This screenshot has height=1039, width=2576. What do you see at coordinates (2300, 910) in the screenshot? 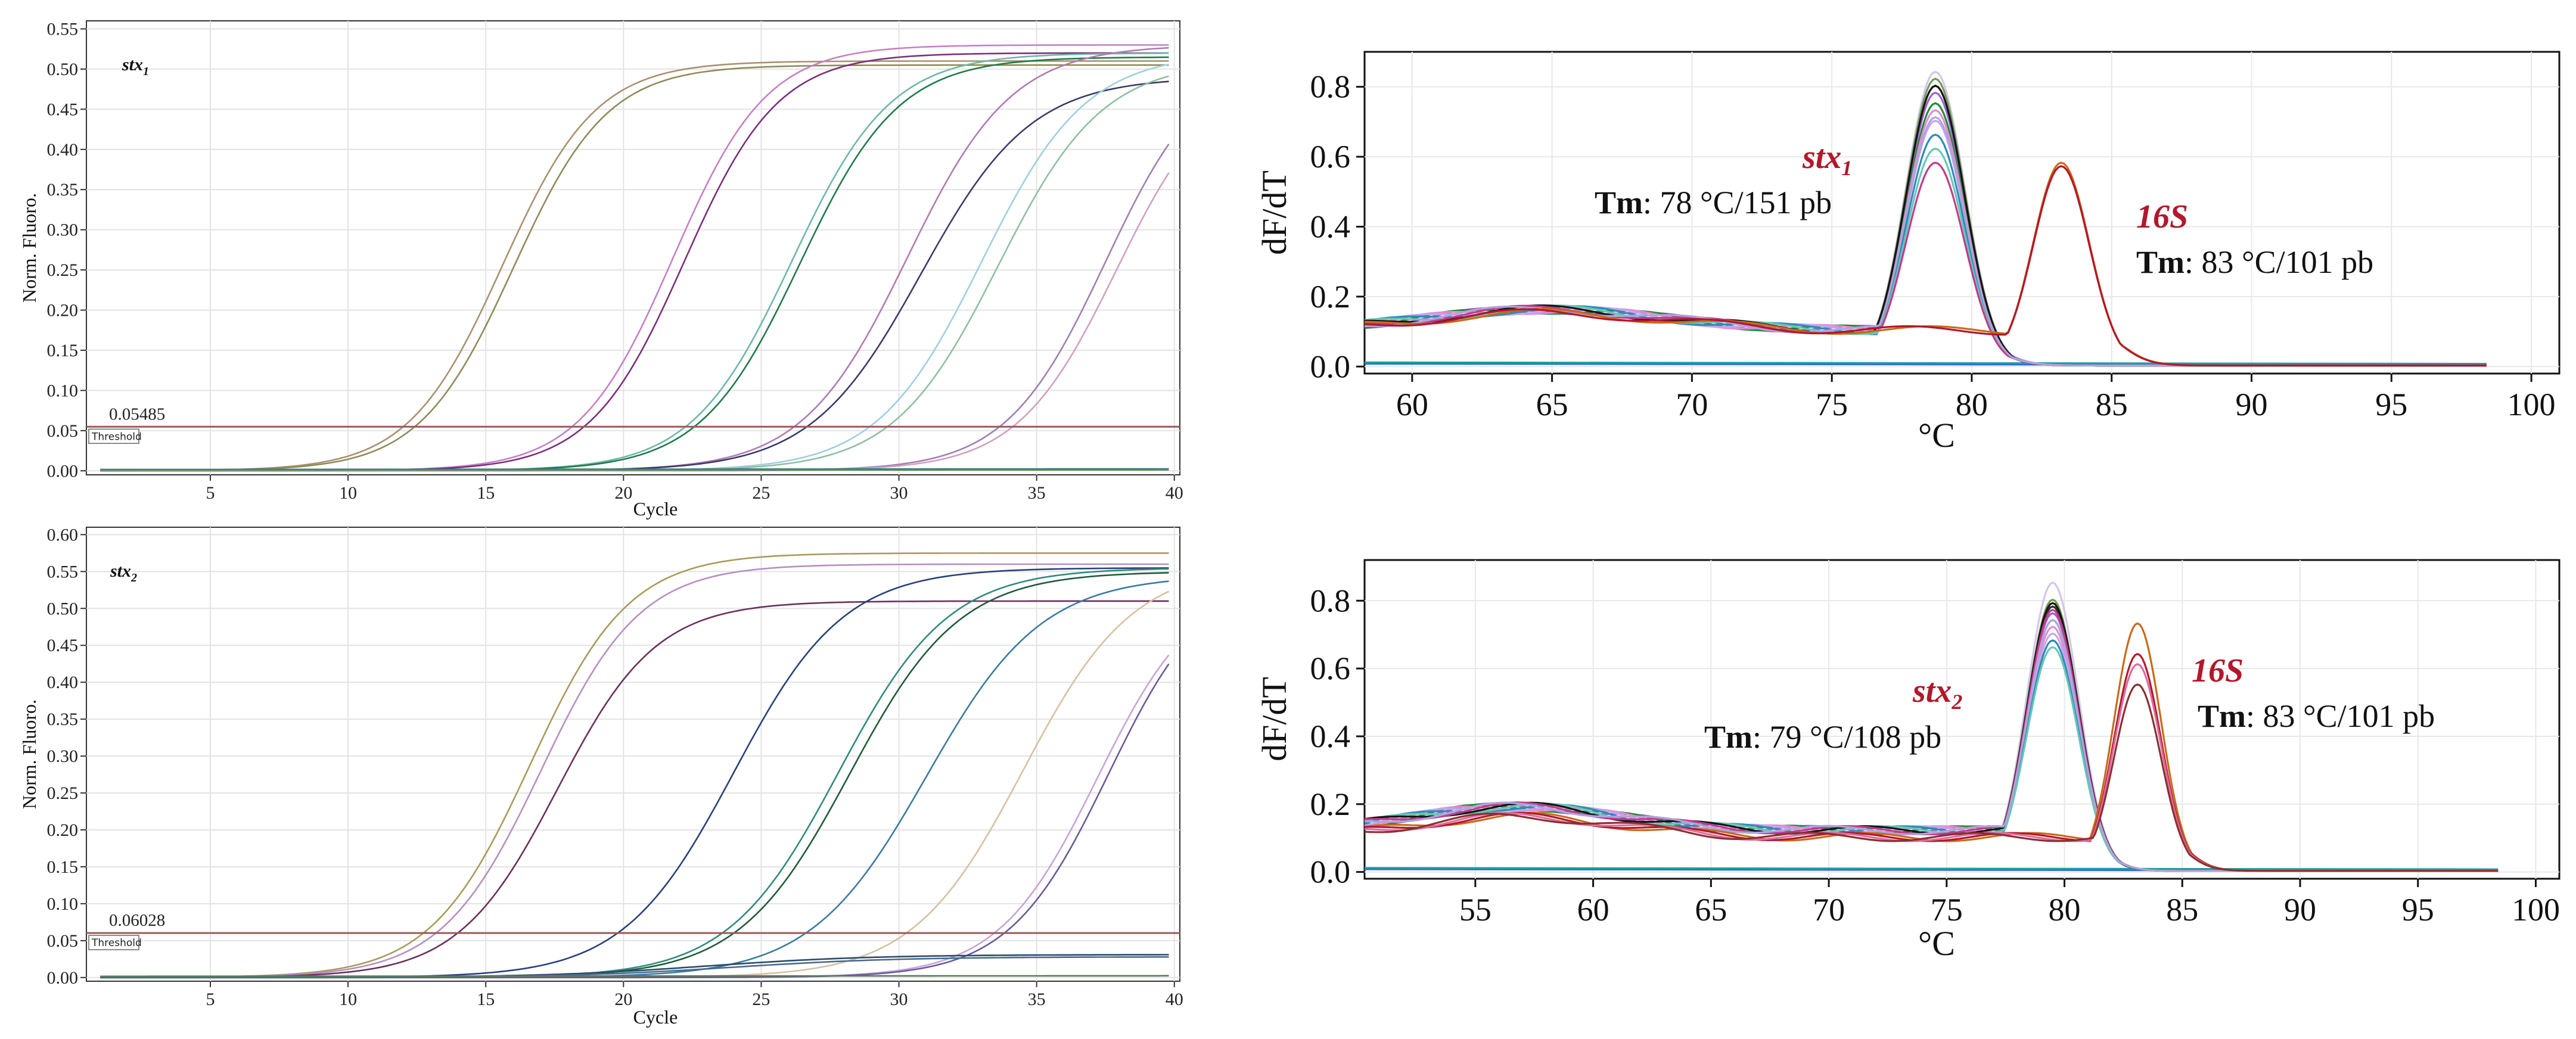
I see `x-tick-label: 90` at bounding box center [2300, 910].